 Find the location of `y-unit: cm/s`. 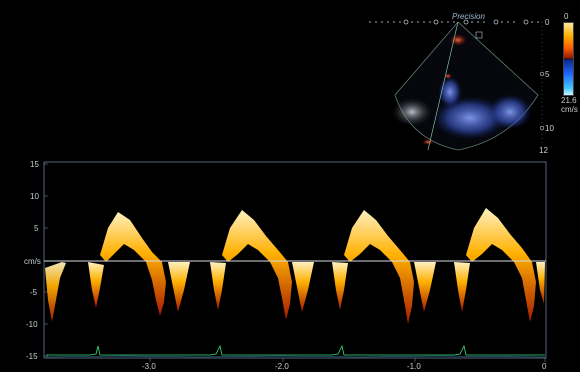

y-unit: cm/s is located at coordinates (32, 261).